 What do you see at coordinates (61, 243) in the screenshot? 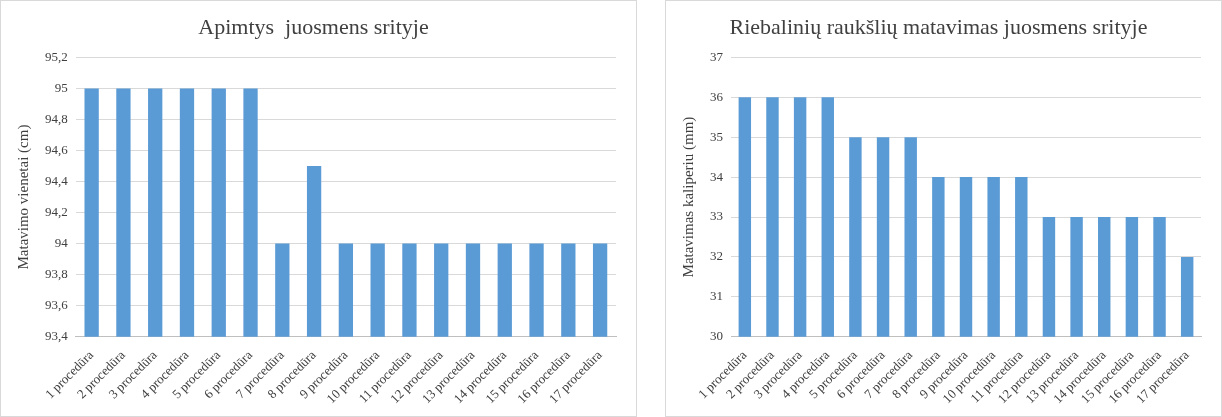
I see `y-tick-label: 94` at bounding box center [61, 243].